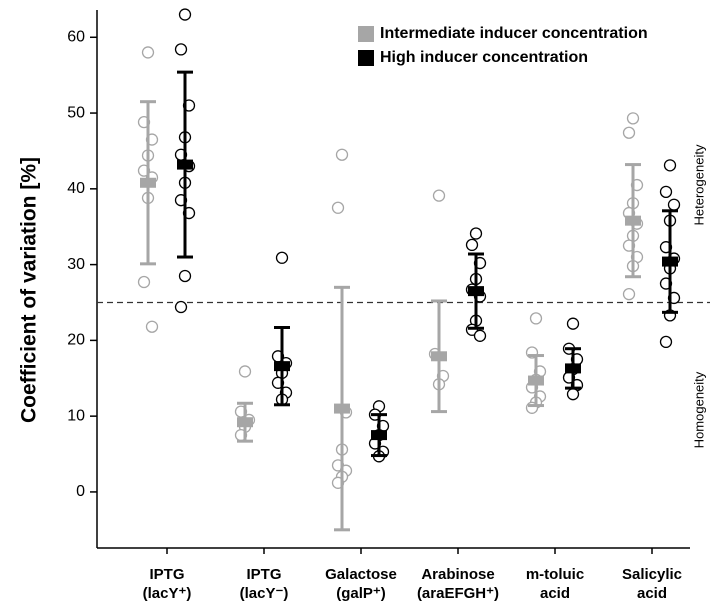  Describe the element at coordinates (361, 593) in the screenshot. I see `x-tick-label: (galP⁺)` at that location.